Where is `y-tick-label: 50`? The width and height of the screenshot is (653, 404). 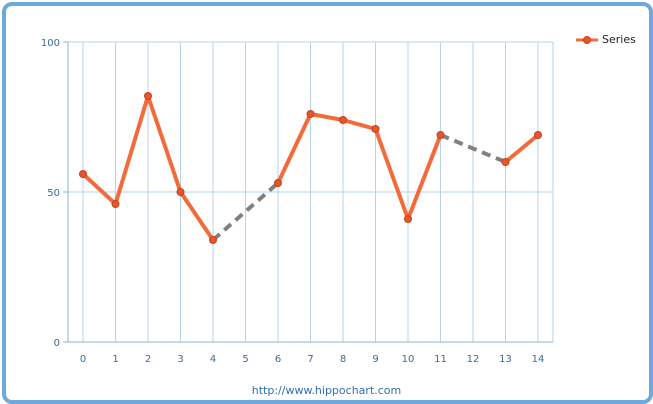 y-tick-label: 50 is located at coordinates (53, 193).